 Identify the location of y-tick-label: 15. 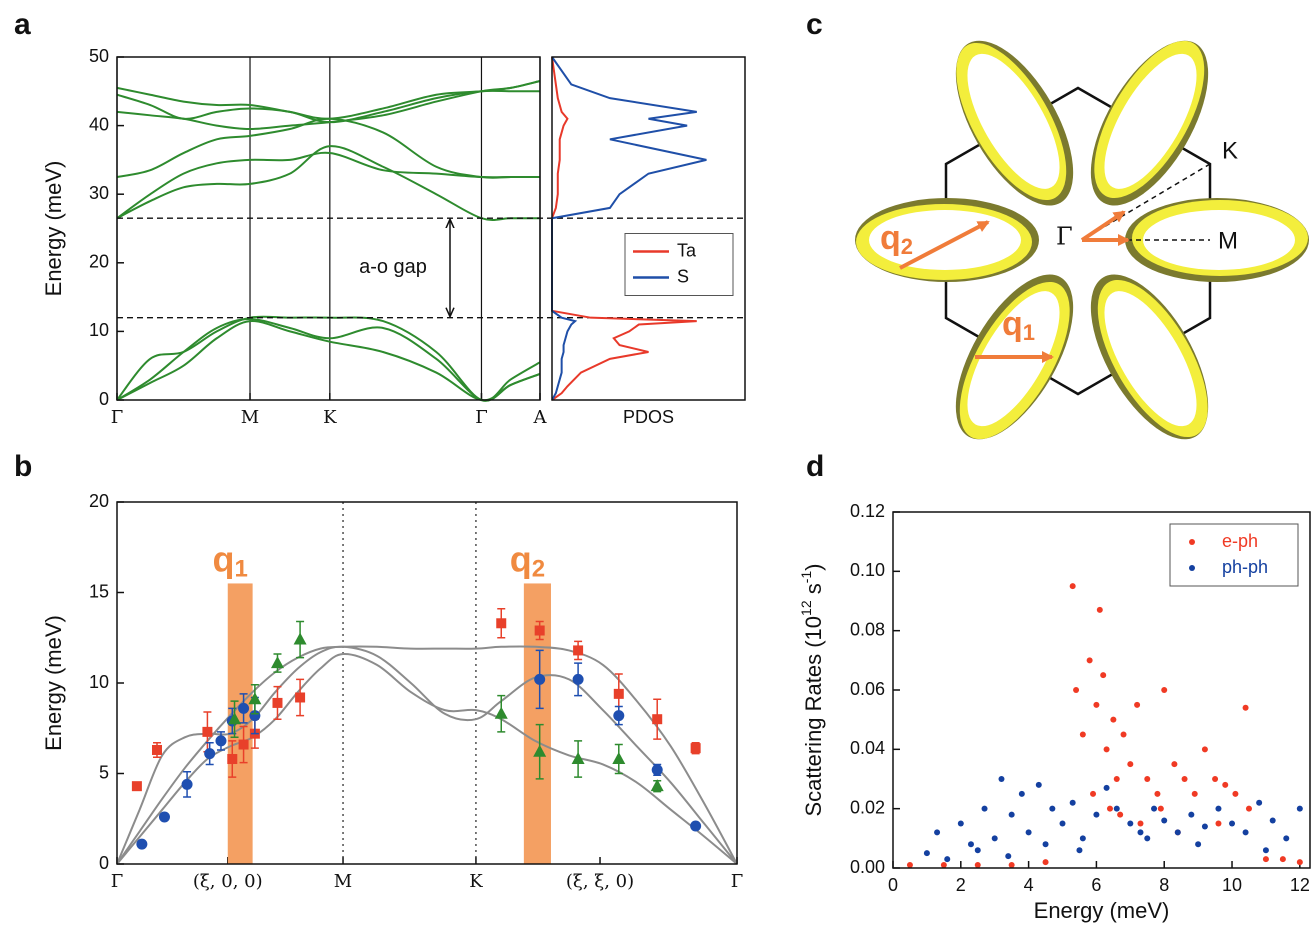
(99, 591).